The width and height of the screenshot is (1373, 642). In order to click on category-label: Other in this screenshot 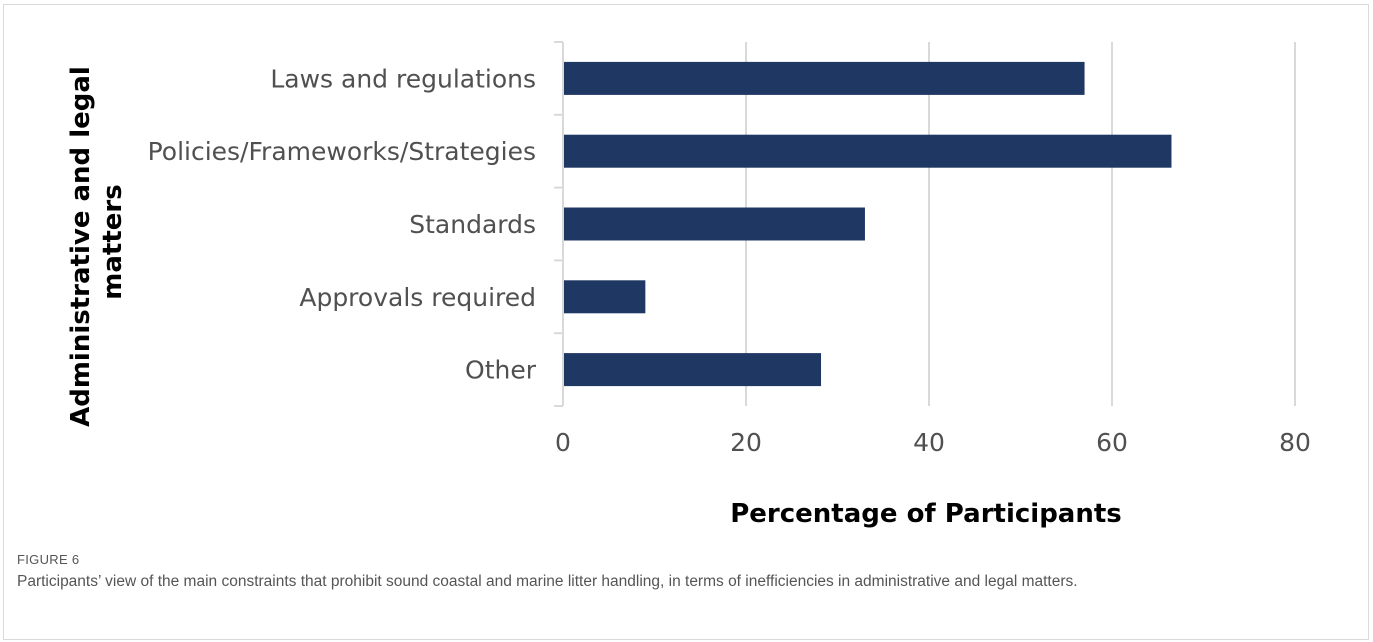, I will do `click(501, 370)`.